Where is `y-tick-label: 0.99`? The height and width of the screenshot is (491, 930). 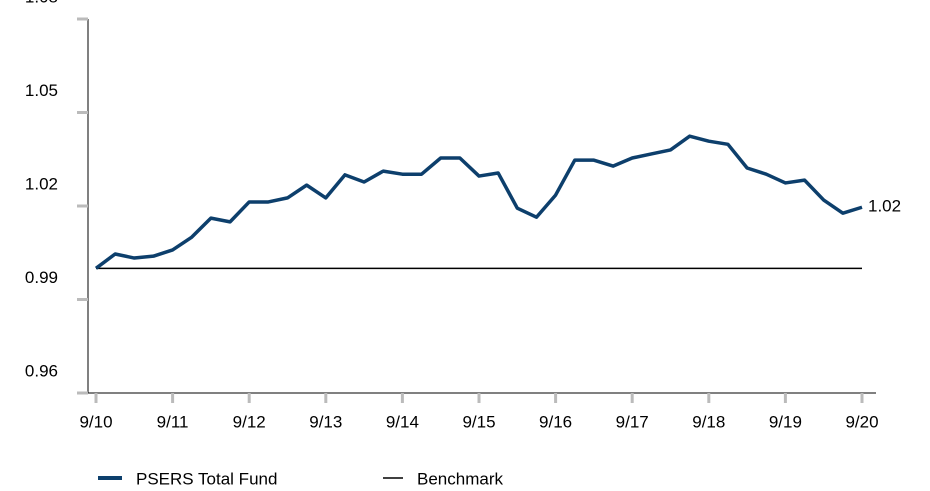 y-tick-label: 0.99 is located at coordinates (41, 277).